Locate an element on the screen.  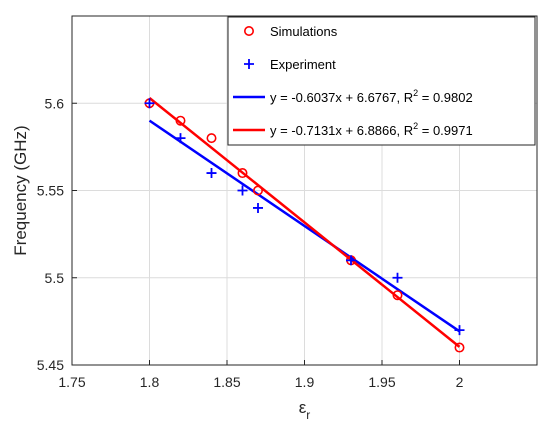
x-tick-label: 2 is located at coordinates (460, 382).